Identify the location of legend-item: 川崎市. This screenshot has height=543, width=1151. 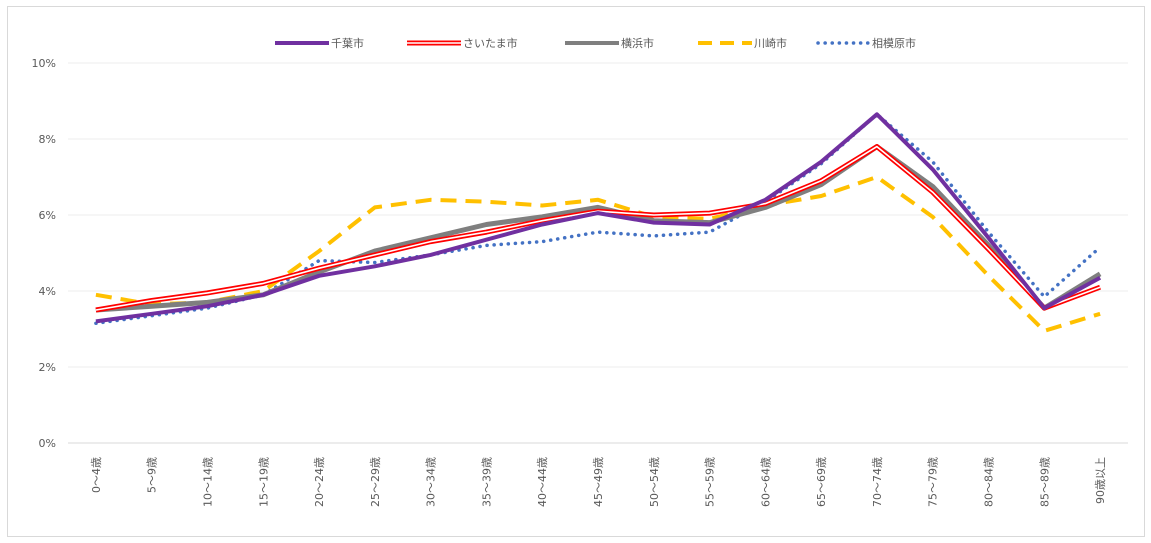
(742, 43).